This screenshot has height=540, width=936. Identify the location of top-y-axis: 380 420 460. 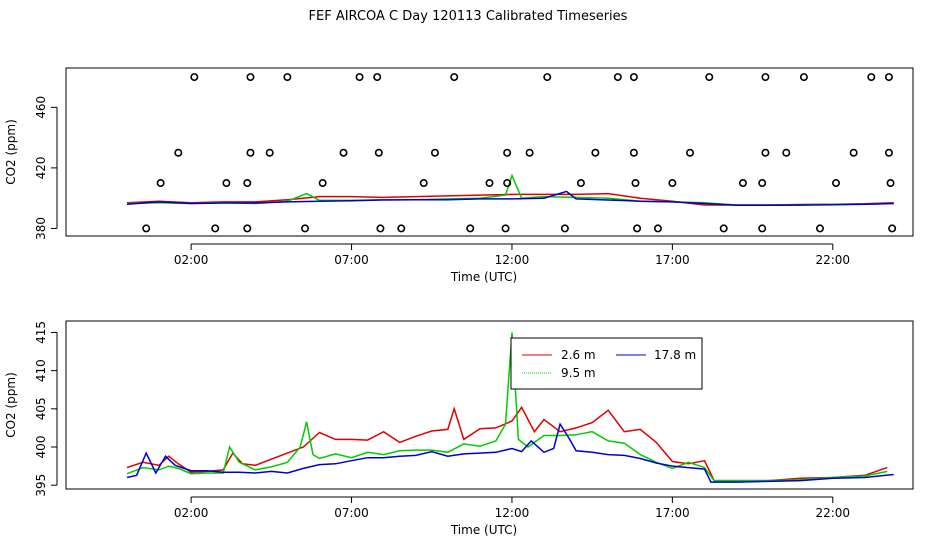
(46, 168).